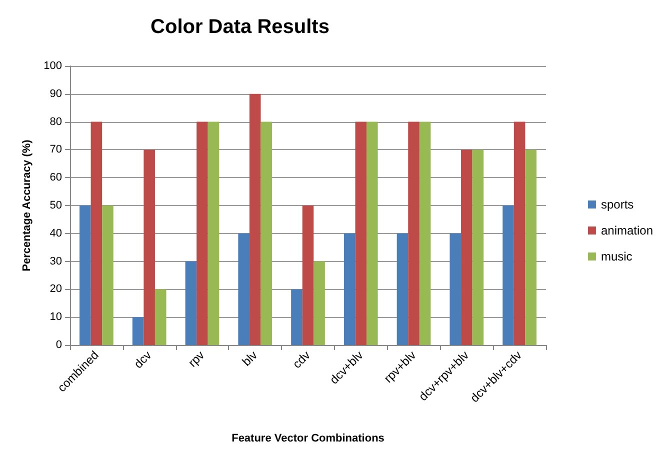 This screenshot has height=461, width=668. I want to click on legend-label: sports, so click(617, 205).